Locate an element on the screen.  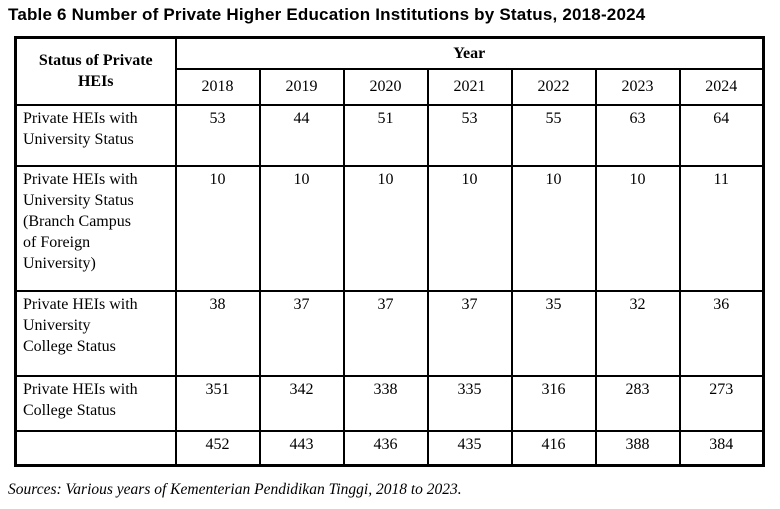
cell-value: 388 is located at coordinates (637, 448).